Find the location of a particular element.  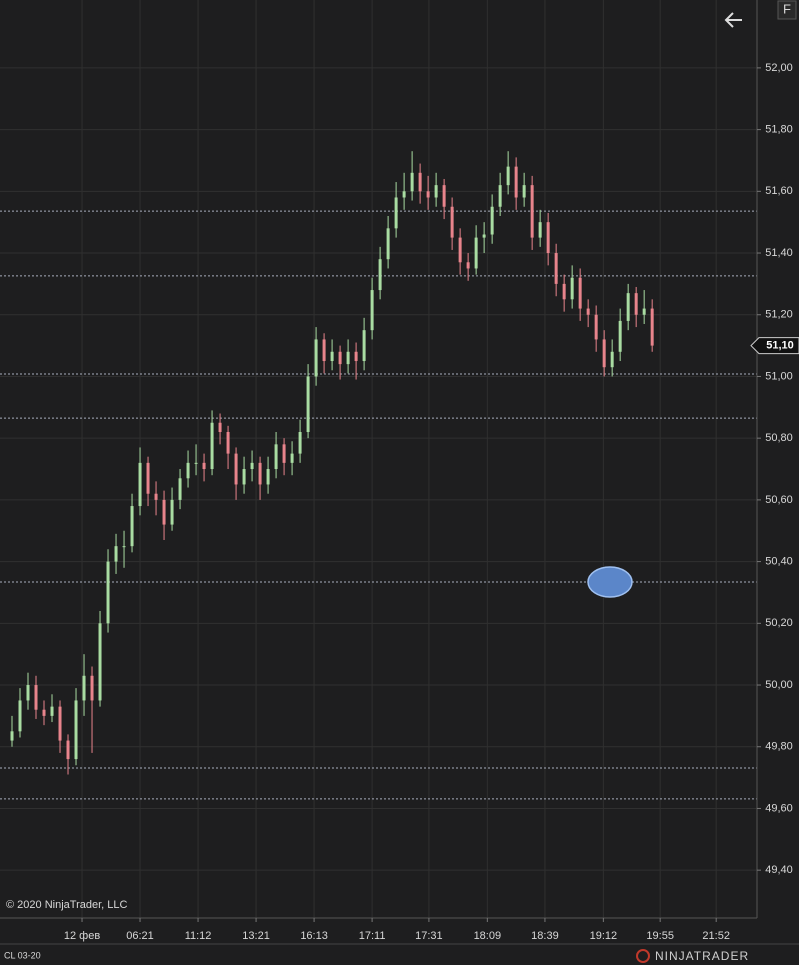

x-tick-label: 18:09 is located at coordinates (488, 936).